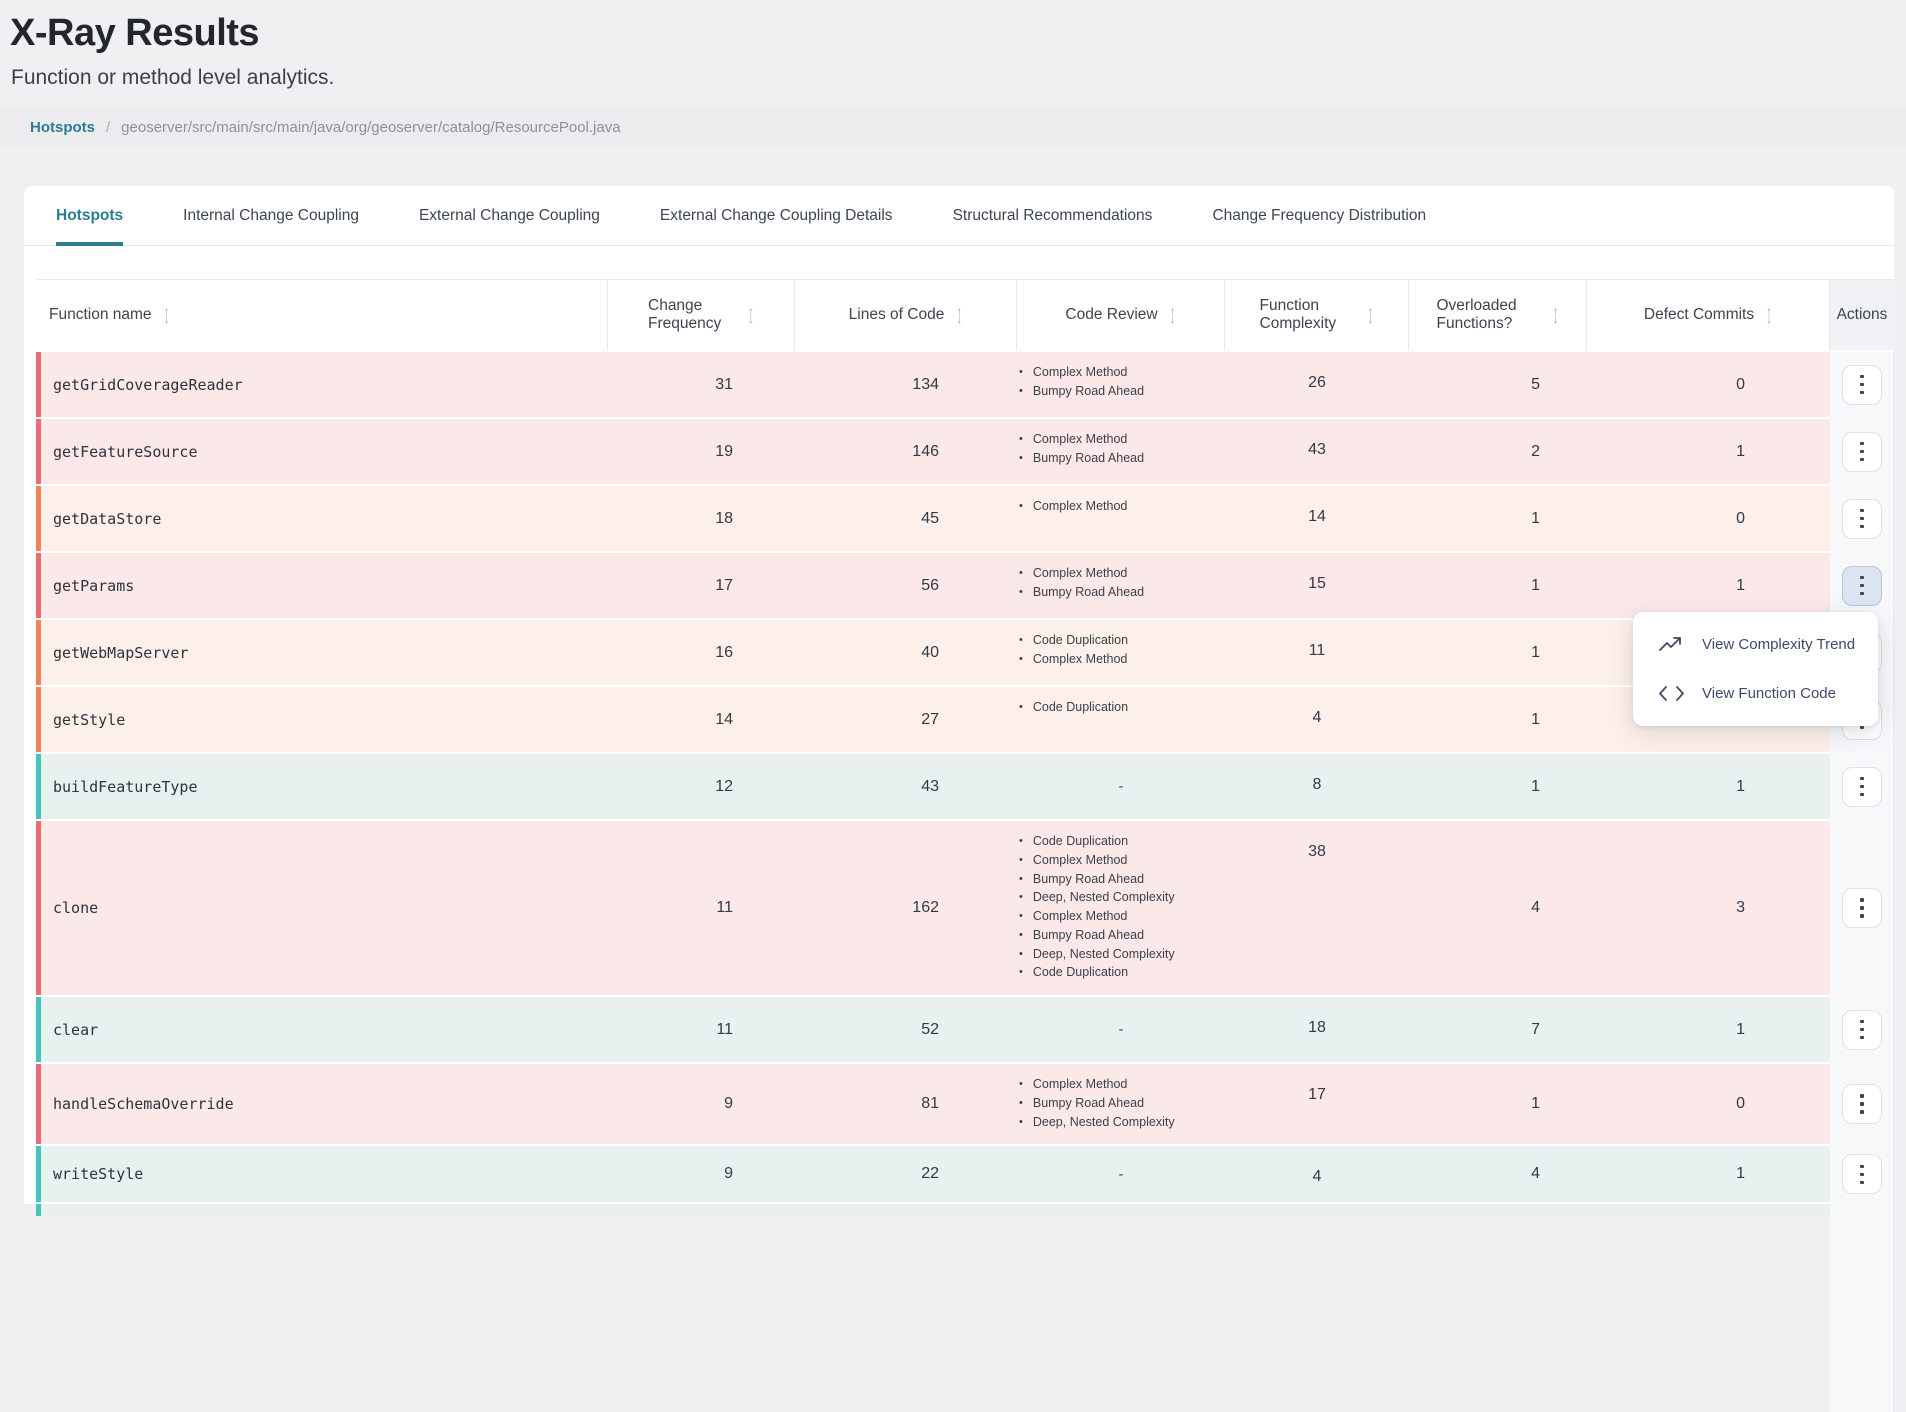  I want to click on change-frequency-cell: 19, so click(724, 451).